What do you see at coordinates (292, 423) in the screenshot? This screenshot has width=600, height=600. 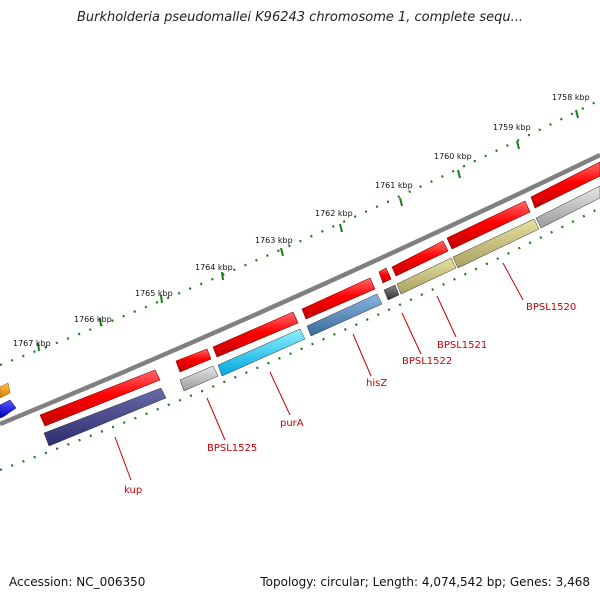 I see `label-pura: purA` at bounding box center [292, 423].